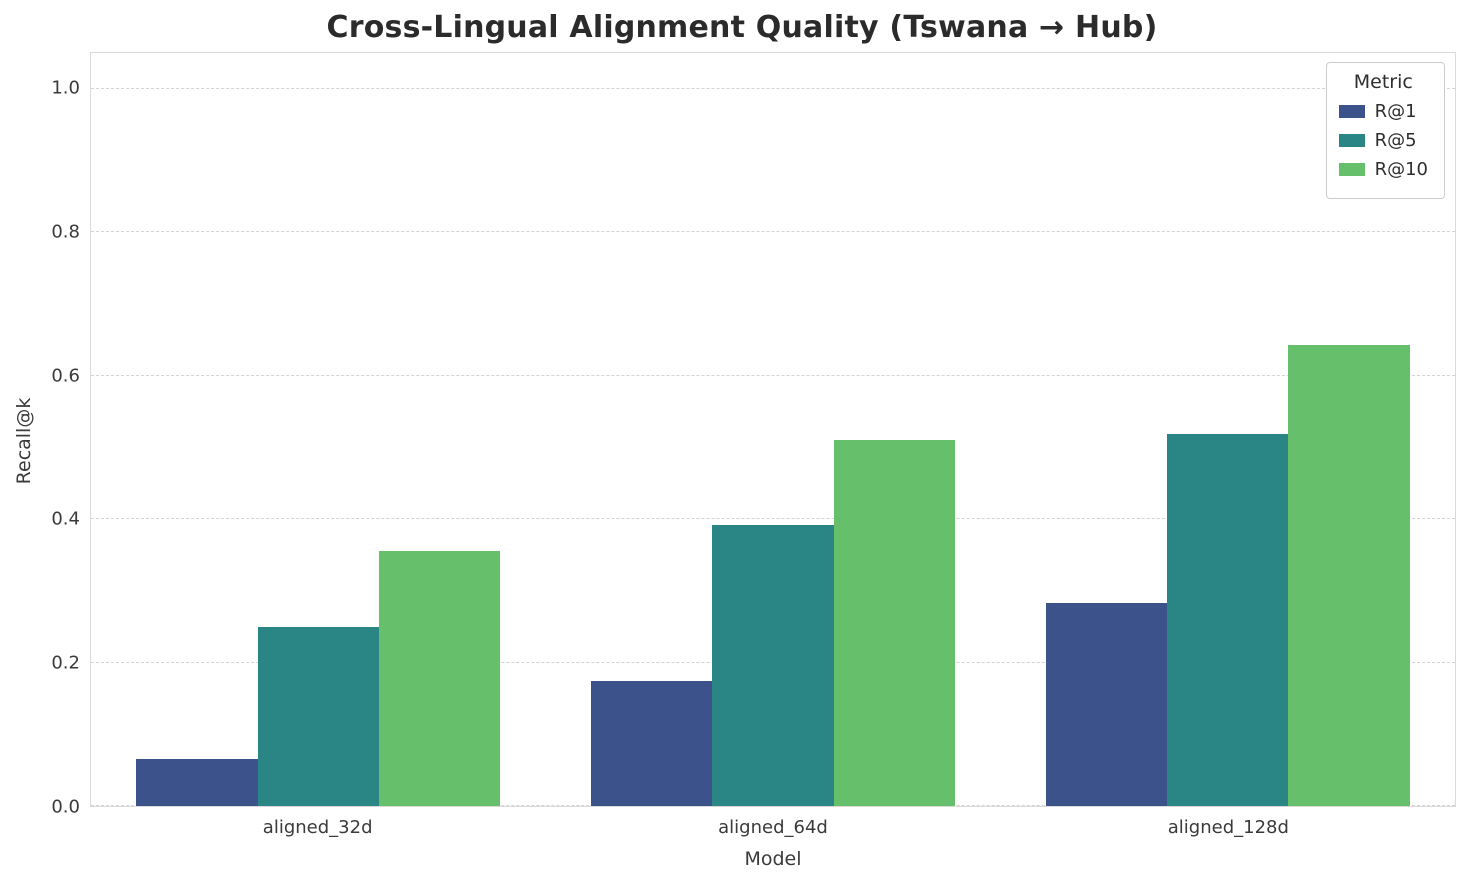  I want to click on y-tick-label: 0.2, so click(65, 663).